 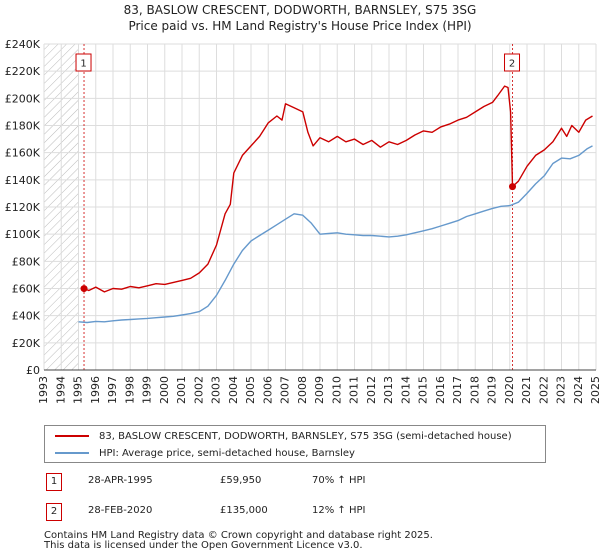 What do you see at coordinates (33, 370) in the screenshot?
I see `y-tick-label: £0` at bounding box center [33, 370].